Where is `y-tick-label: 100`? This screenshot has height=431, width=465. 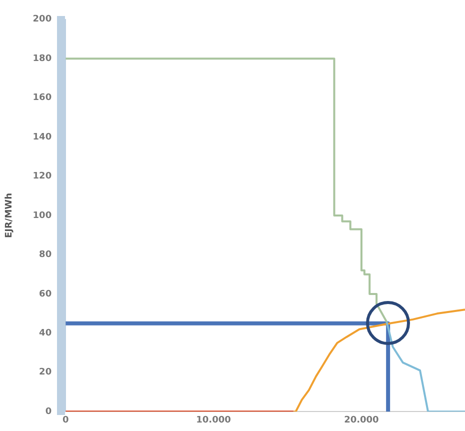 y-tick-label: 100 is located at coordinates (42, 215).